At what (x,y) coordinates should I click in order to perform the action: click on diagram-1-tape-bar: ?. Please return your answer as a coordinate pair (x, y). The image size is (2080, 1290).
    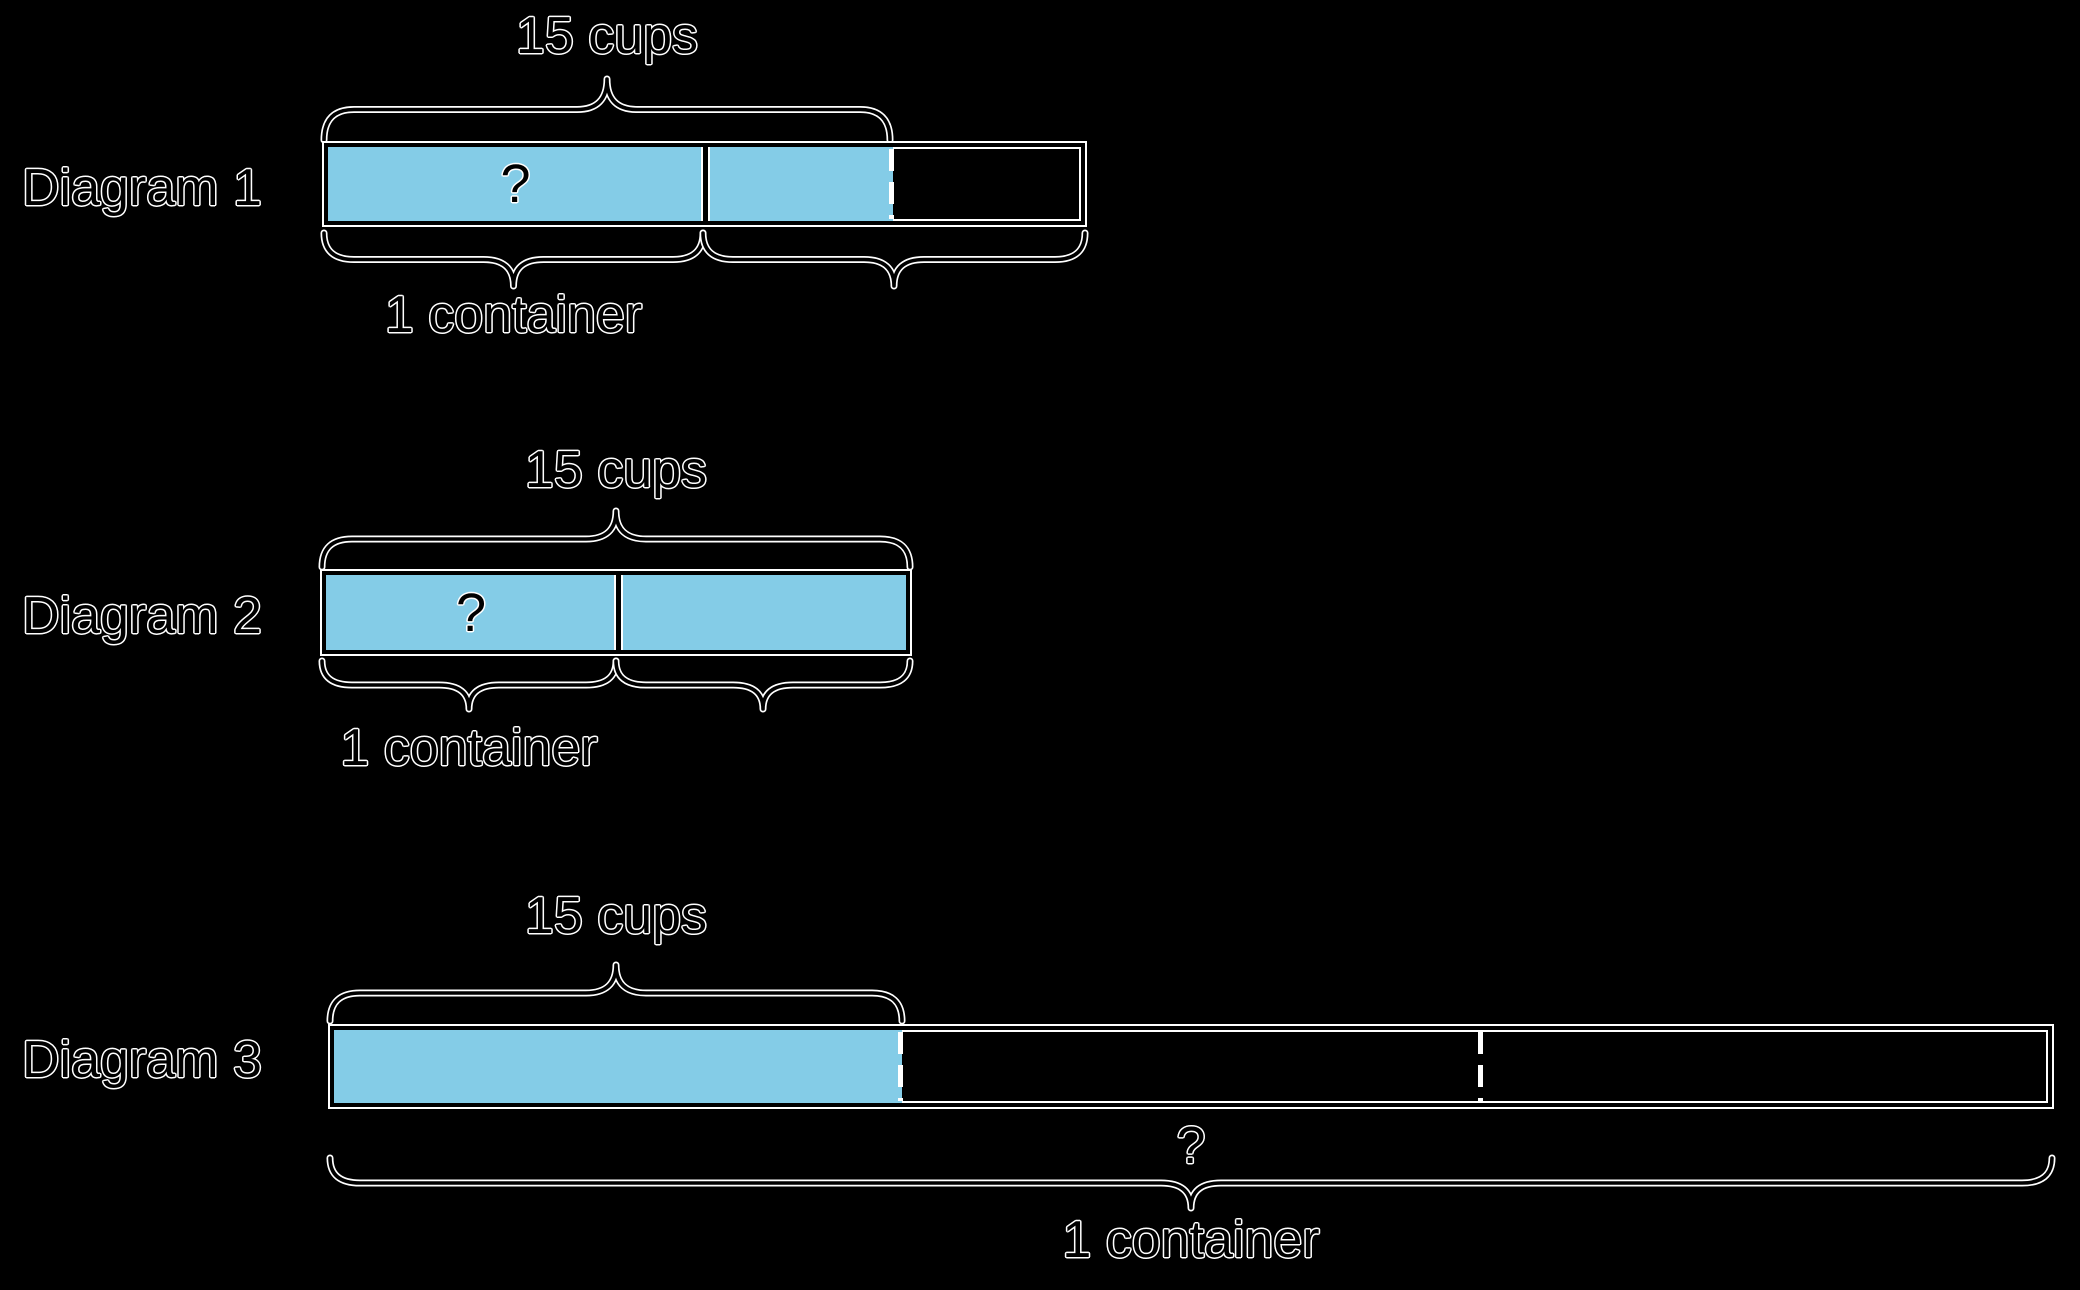
    Looking at the image, I should click on (704, 184).